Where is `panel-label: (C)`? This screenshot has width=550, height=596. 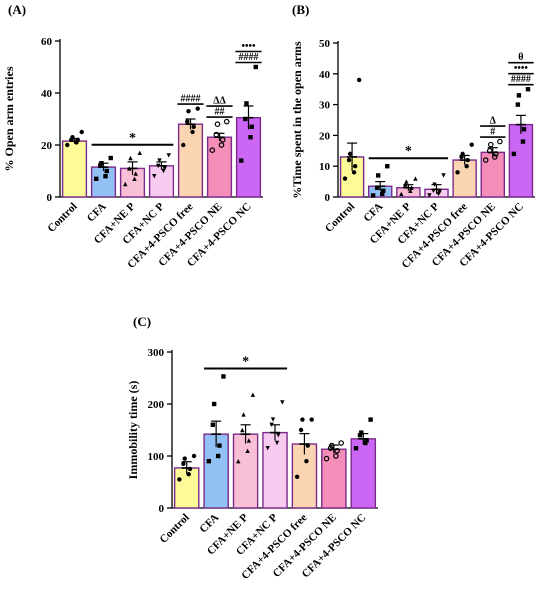 panel-label: (C) is located at coordinates (142, 321).